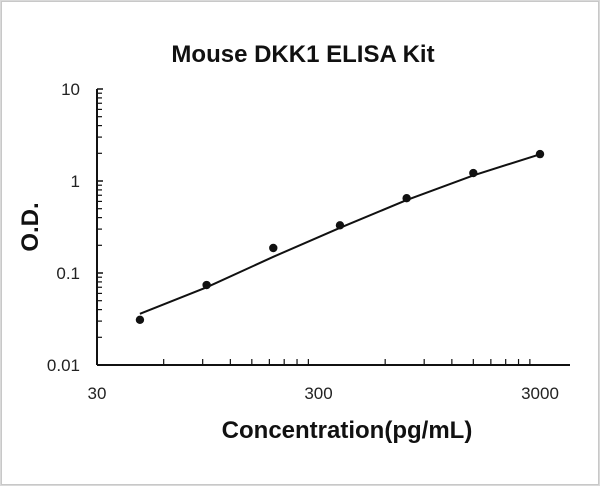 Image resolution: width=600 pixels, height=486 pixels. Describe the element at coordinates (63, 365) in the screenshot. I see `y-tick-label: 0.01` at that location.